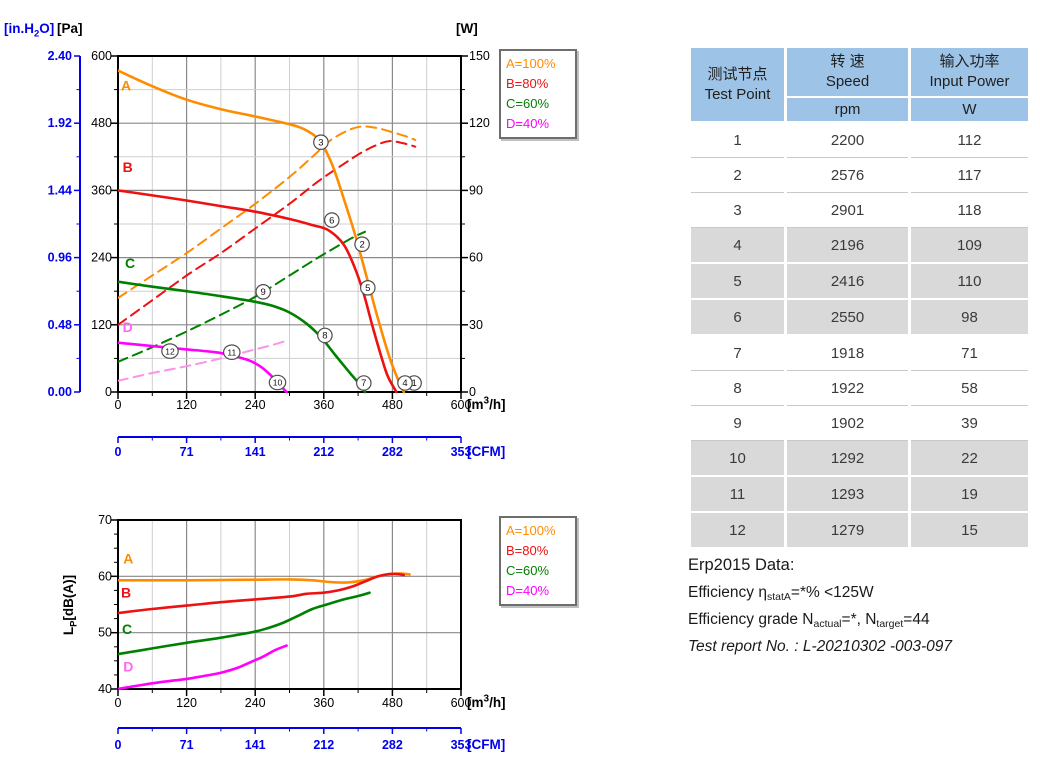  Describe the element at coordinates (847, 175) in the screenshot. I see `cell-speed: 2576` at that location.